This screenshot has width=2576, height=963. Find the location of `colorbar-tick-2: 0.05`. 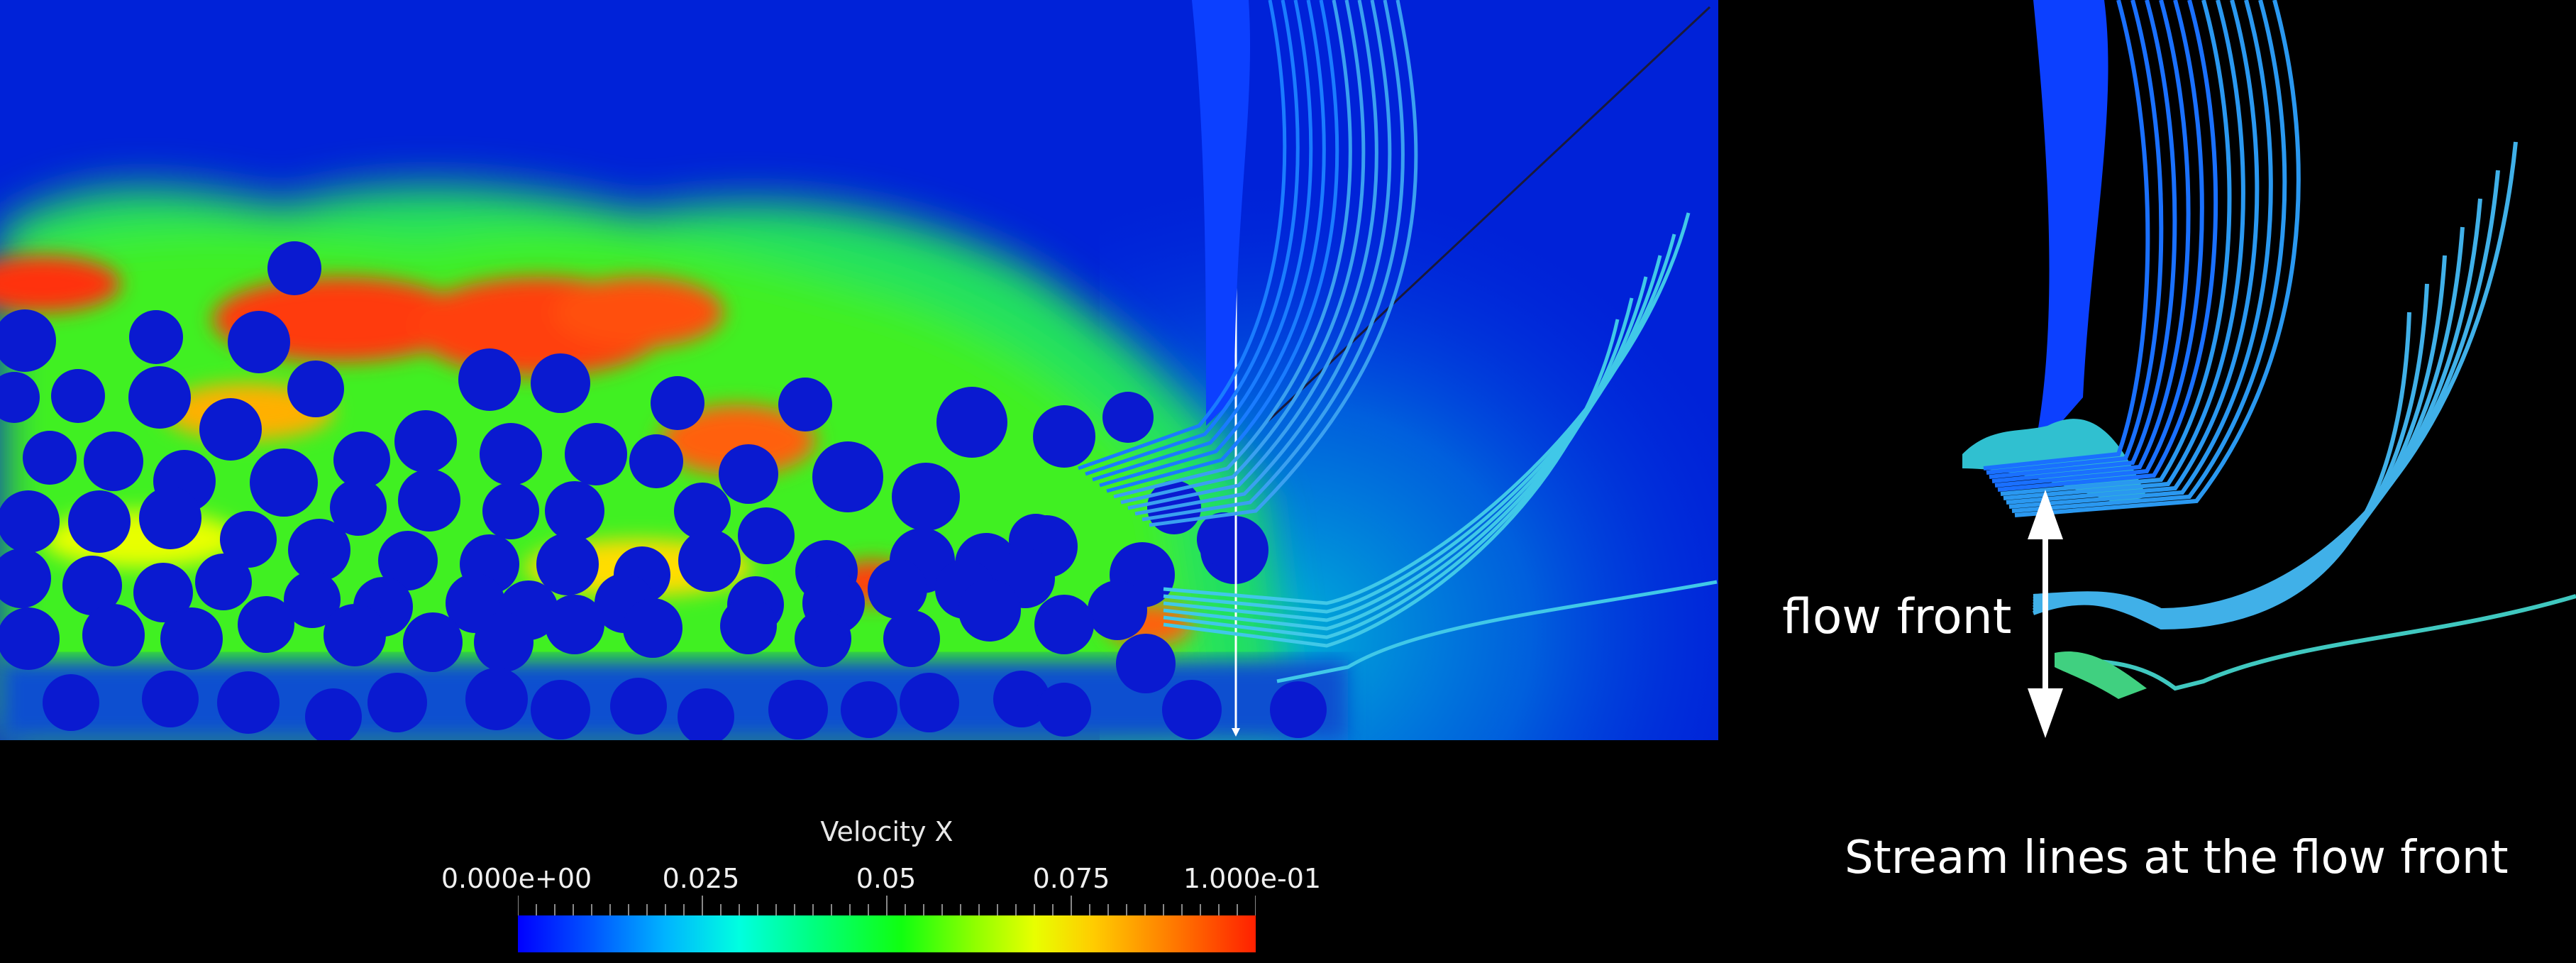

colorbar-tick-2: 0.05 is located at coordinates (886, 879).